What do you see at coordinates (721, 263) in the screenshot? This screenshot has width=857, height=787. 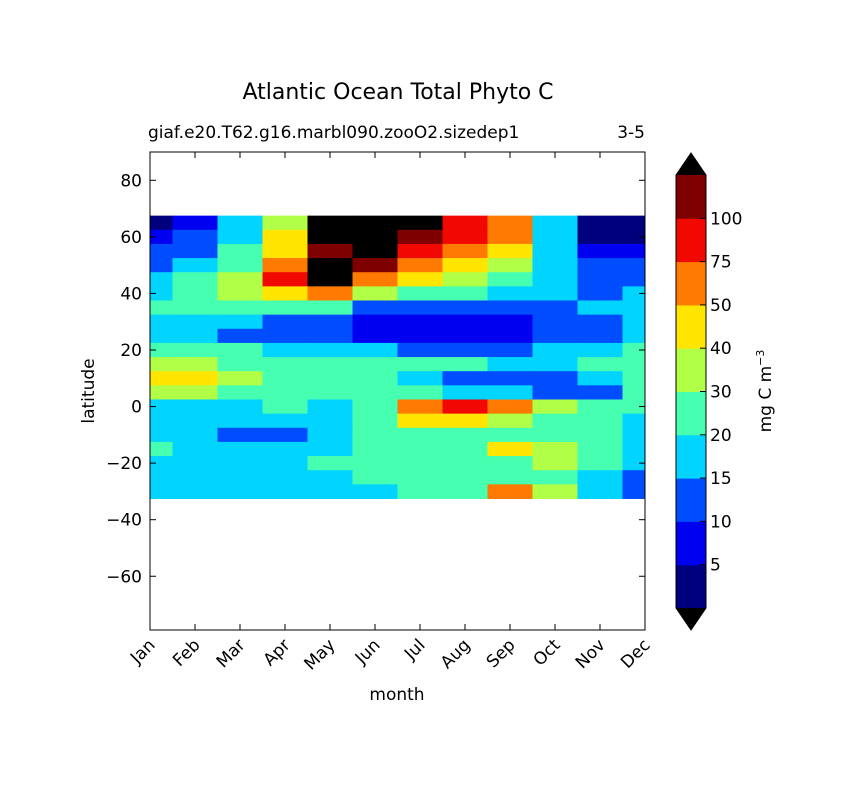 I see `colorbar-tick-label: 75` at bounding box center [721, 263].